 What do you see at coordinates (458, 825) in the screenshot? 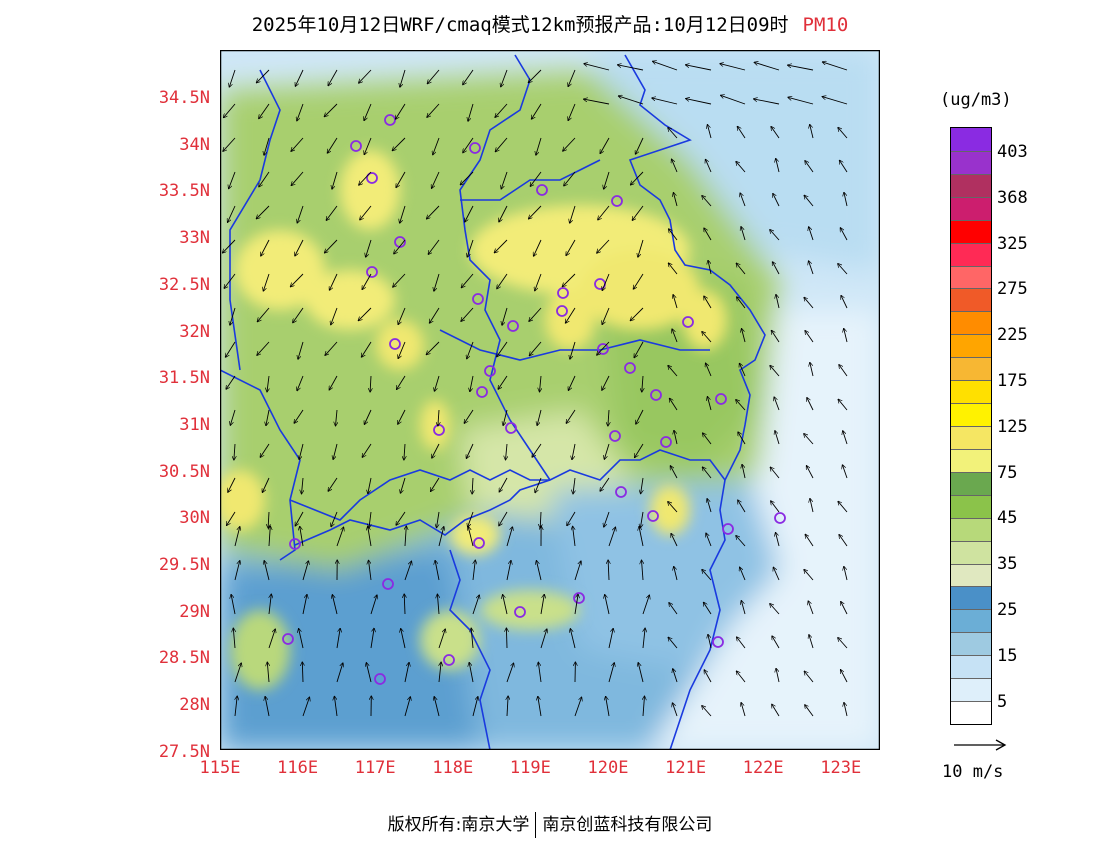
I see `footer-left: 版权所有:南京大学` at bounding box center [458, 825].